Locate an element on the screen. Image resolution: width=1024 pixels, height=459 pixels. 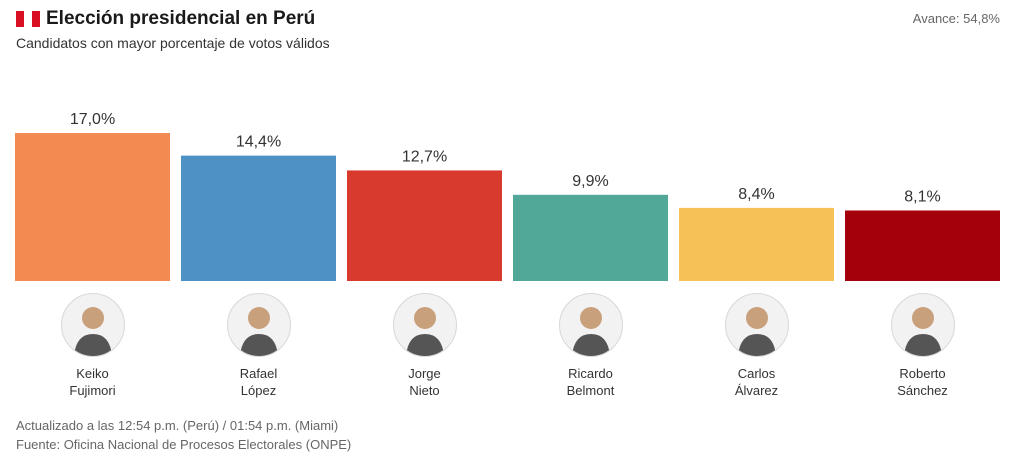
candidate-last-name: Nieto is located at coordinates (424, 390).